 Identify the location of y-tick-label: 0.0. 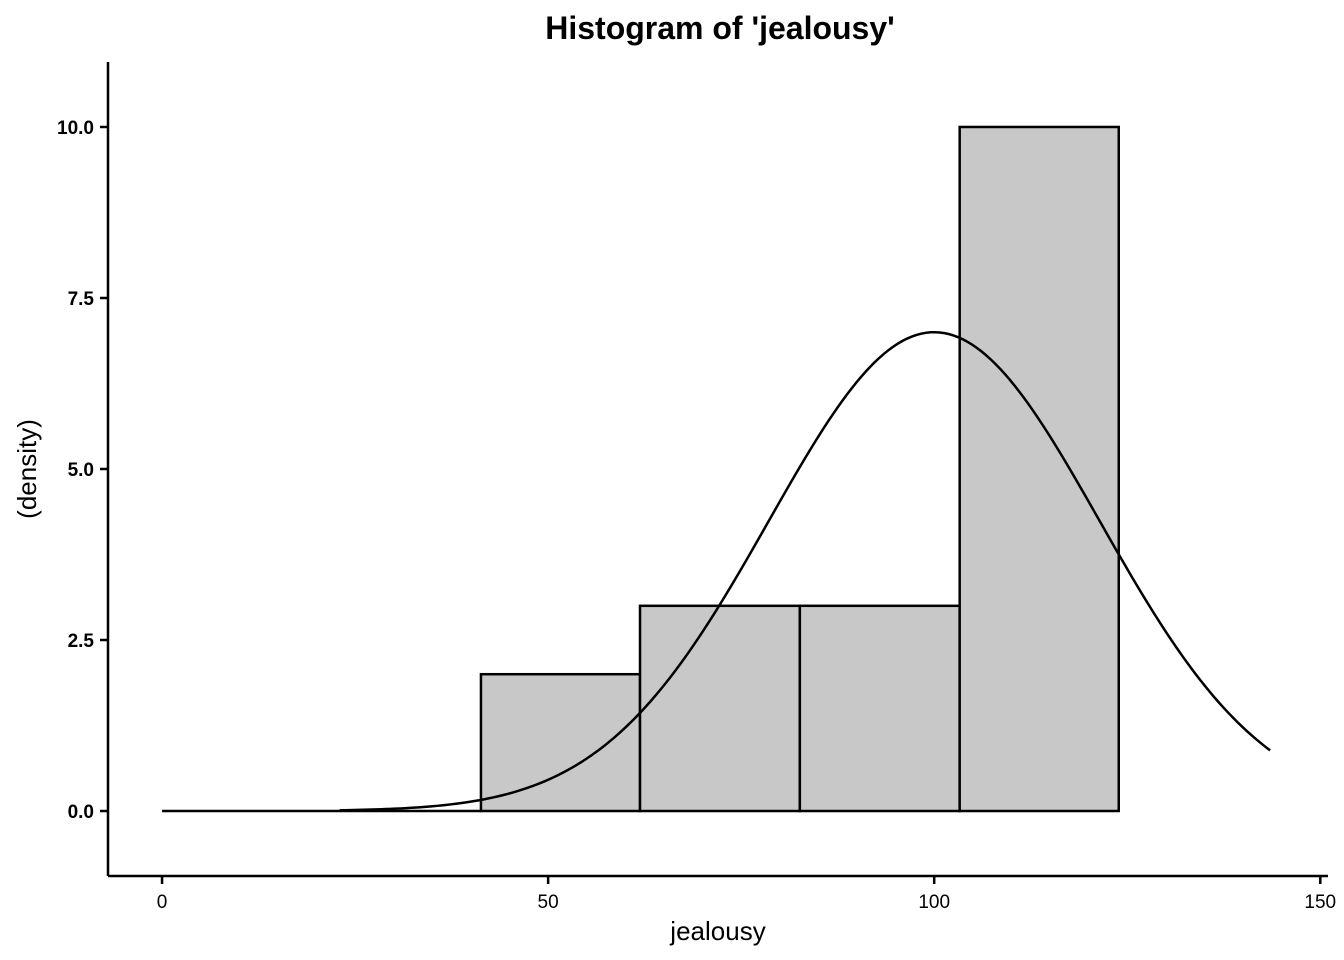
(81, 812).